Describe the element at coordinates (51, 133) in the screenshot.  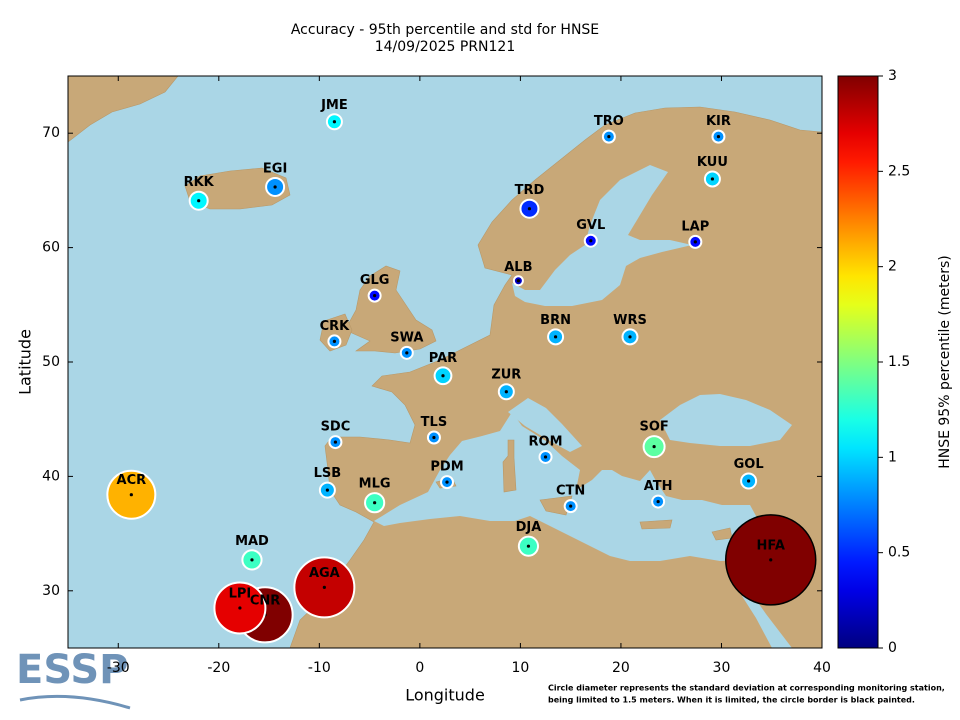
I see `y-tick-label: 70` at that location.